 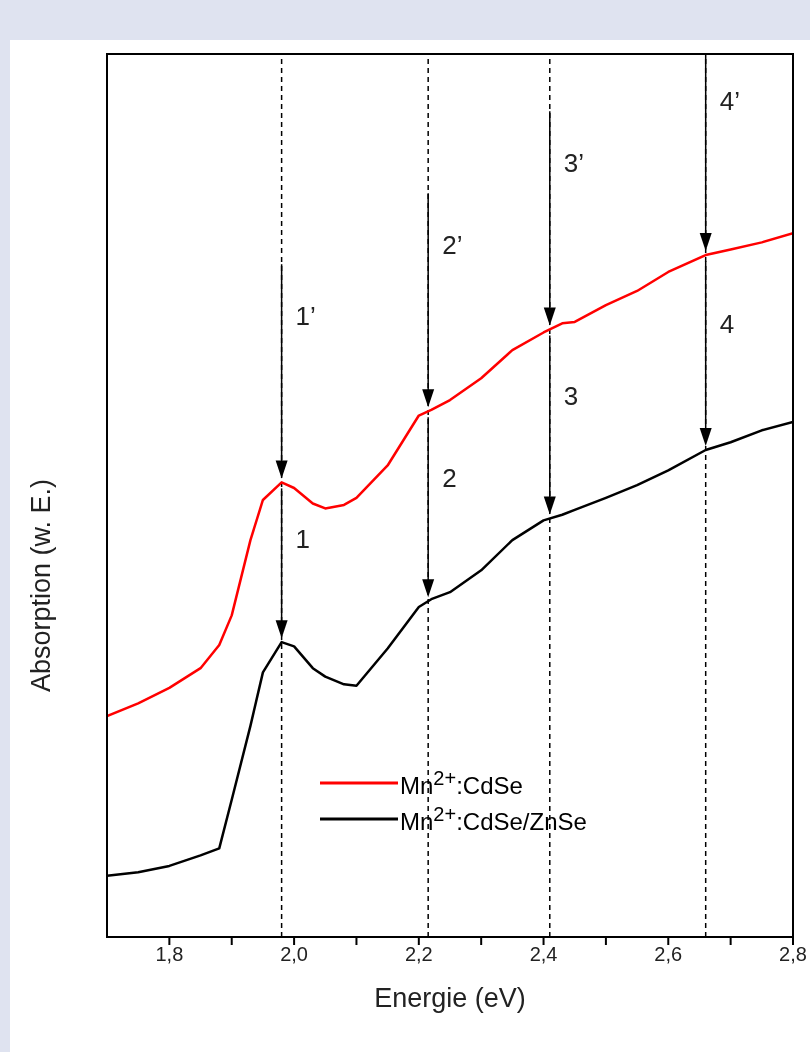 What do you see at coordinates (727, 323) in the screenshot?
I see `annotation: 4` at bounding box center [727, 323].